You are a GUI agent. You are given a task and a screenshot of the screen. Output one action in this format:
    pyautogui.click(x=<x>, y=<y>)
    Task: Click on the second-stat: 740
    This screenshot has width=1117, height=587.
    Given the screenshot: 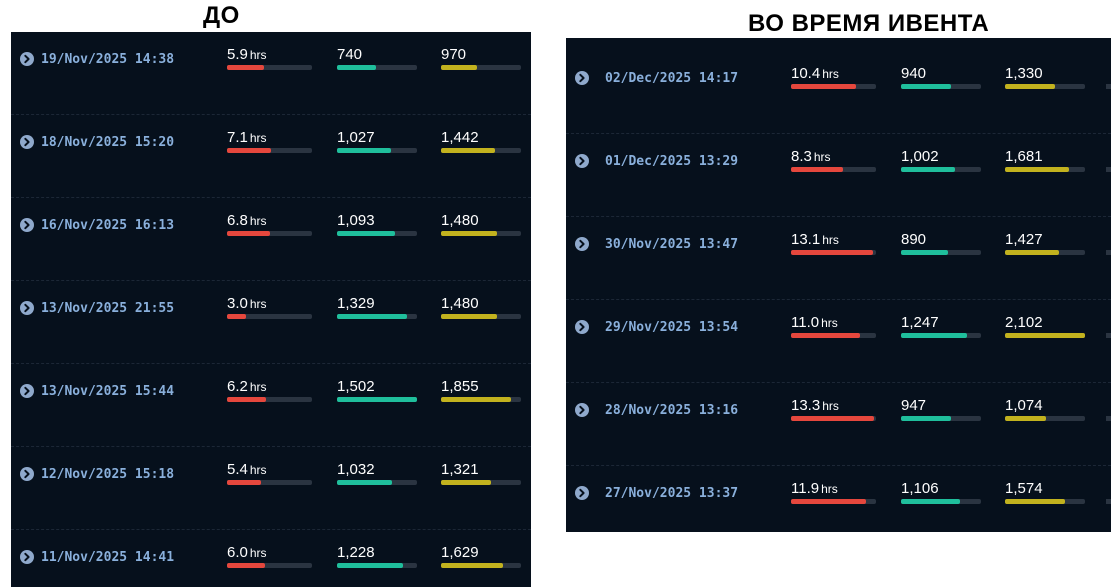 What is the action you would take?
    pyautogui.click(x=377, y=58)
    